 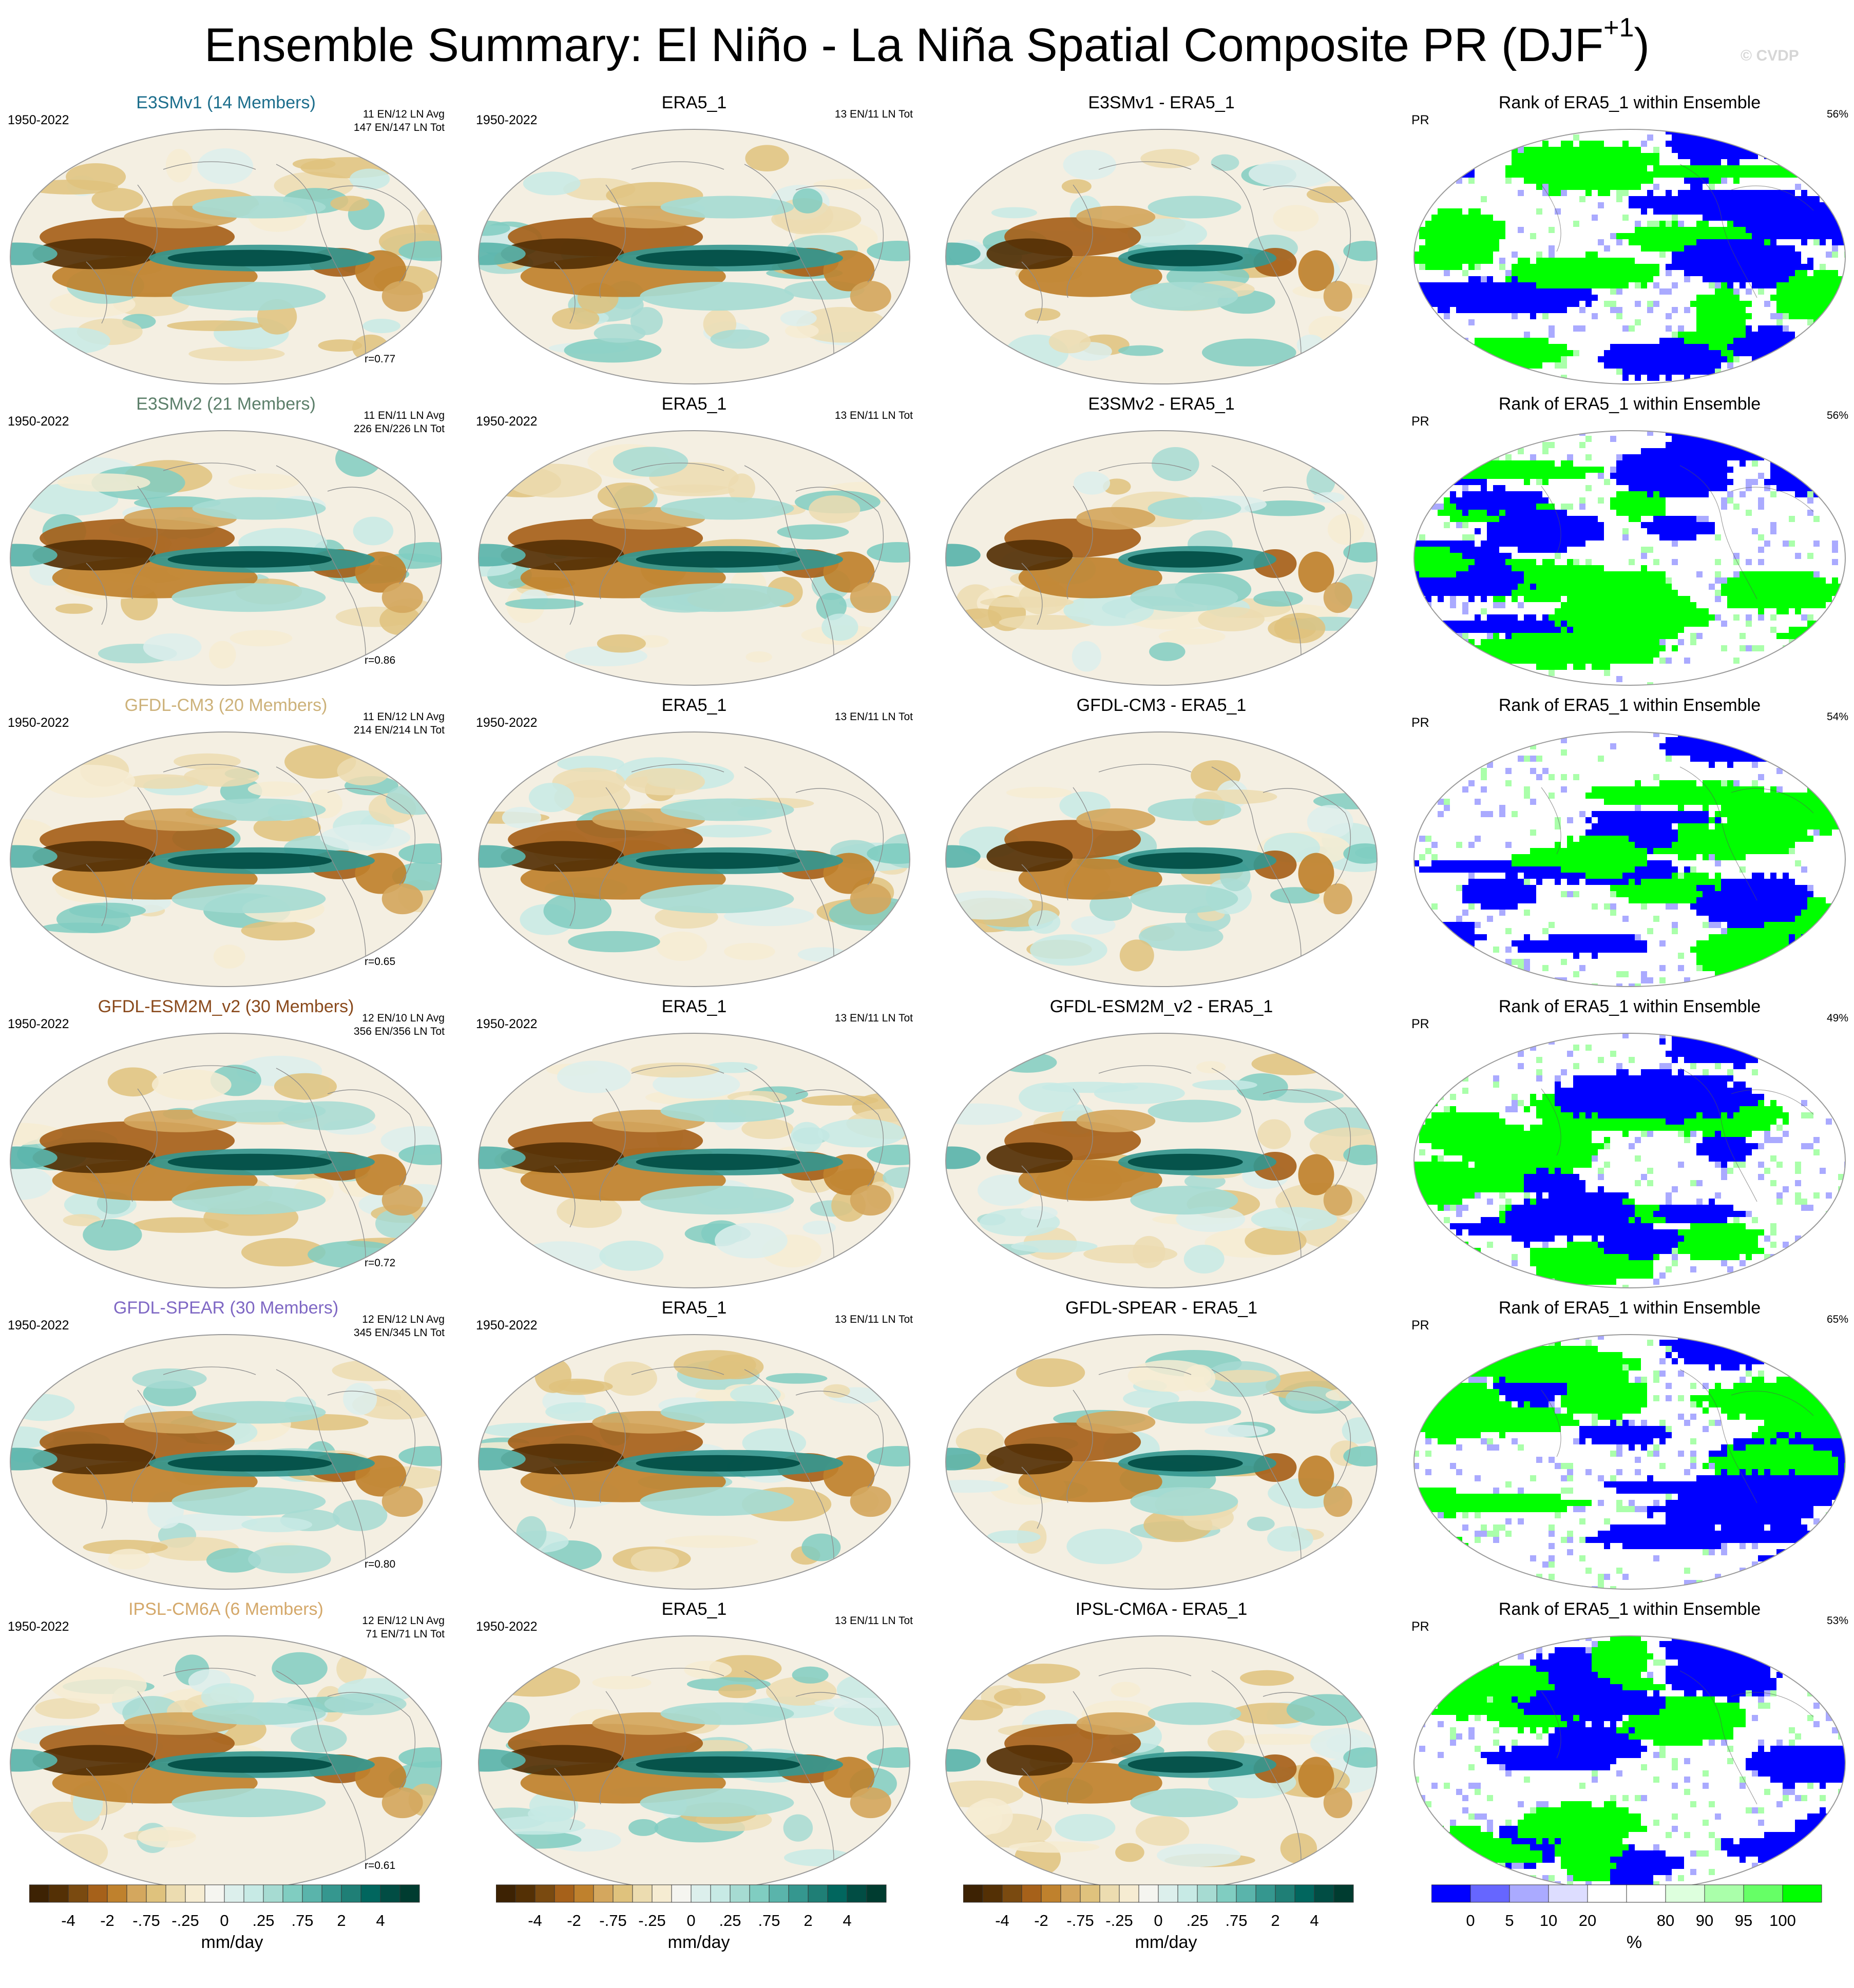 I want to click on anomaly-patch, so click(x=1076, y=186).